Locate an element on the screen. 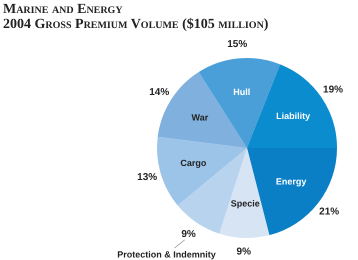 The height and width of the screenshot is (260, 358). slice-label: Specie is located at coordinates (245, 203).